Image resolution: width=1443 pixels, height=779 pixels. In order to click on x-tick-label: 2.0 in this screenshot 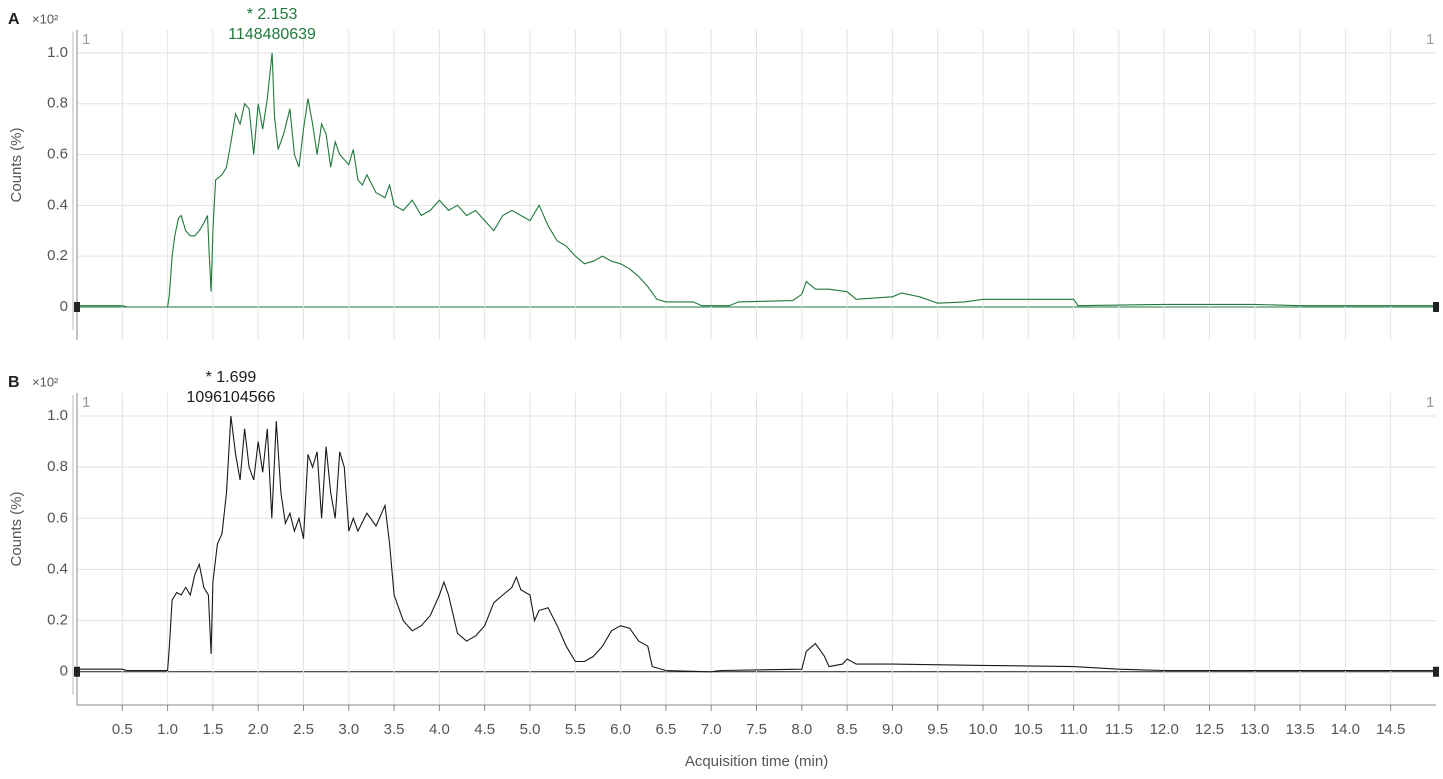, I will do `click(258, 729)`.